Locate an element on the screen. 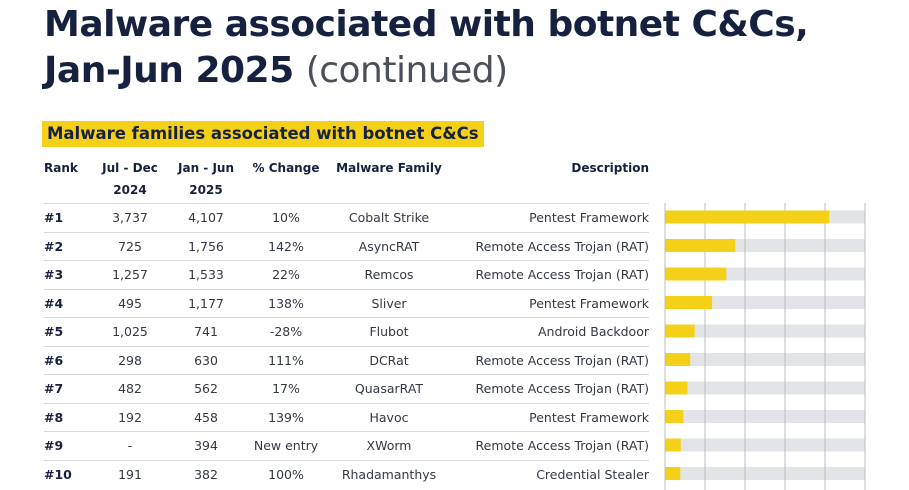 This screenshot has height=490, width=909. bar-rhadamanthys is located at coordinates (673, 473).